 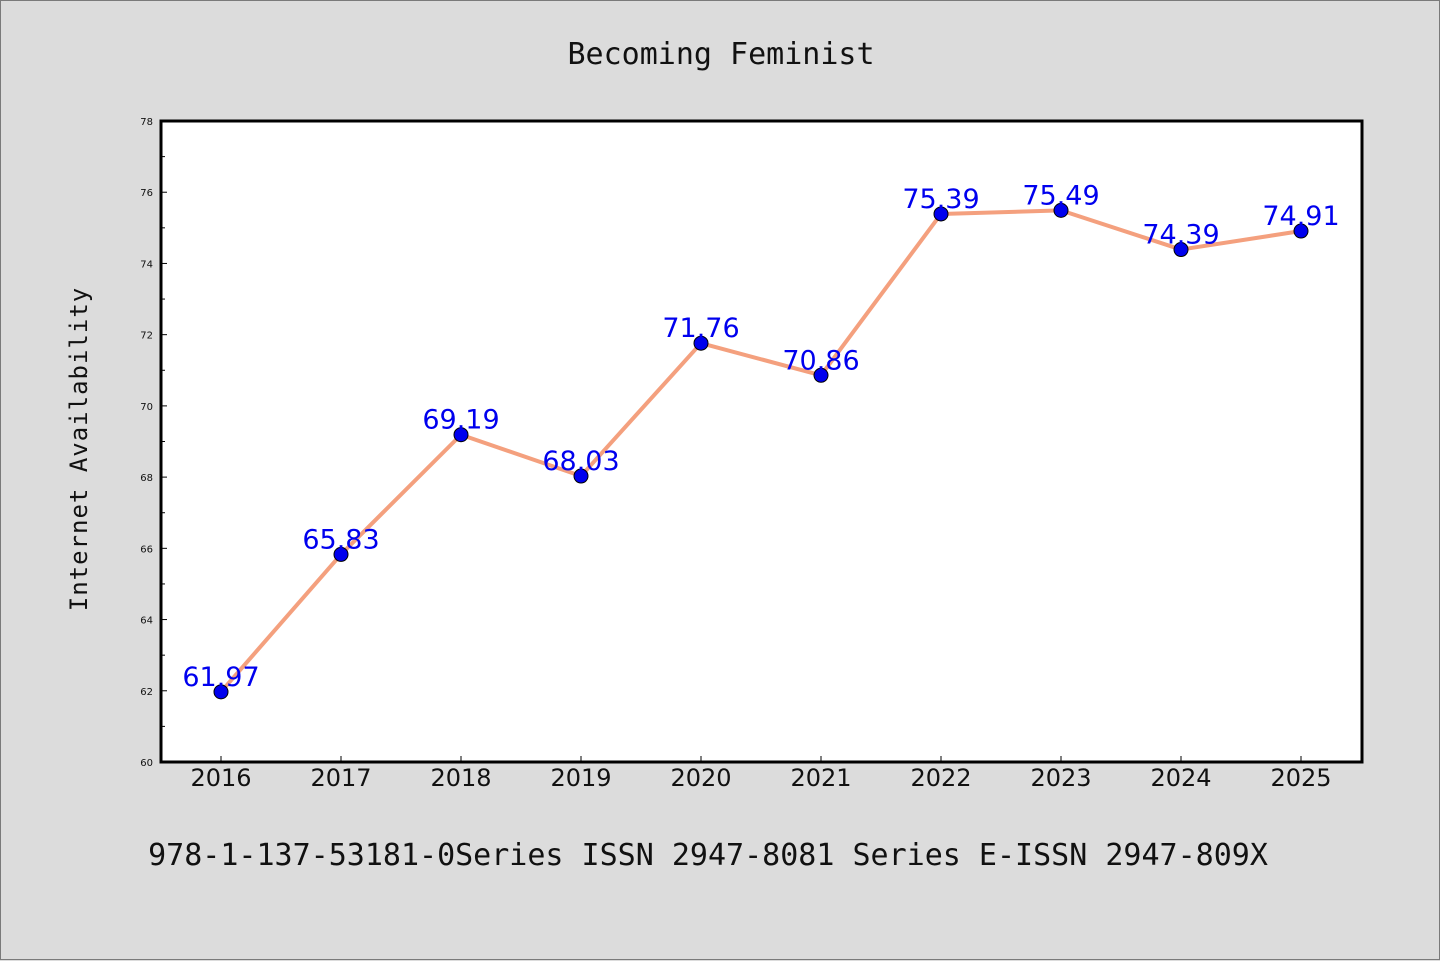 I want to click on y-tick-label: 64, so click(x=146, y=621).